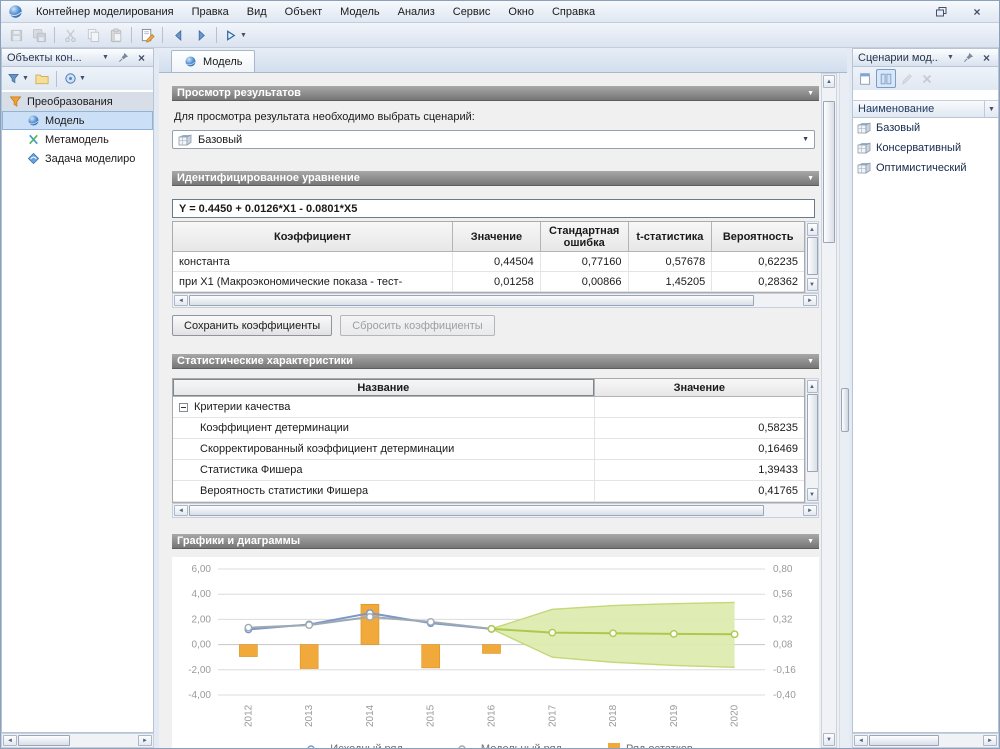 The height and width of the screenshot is (749, 1000). What do you see at coordinates (303, 11) in the screenshot?
I see `menu-object: Объект` at bounding box center [303, 11].